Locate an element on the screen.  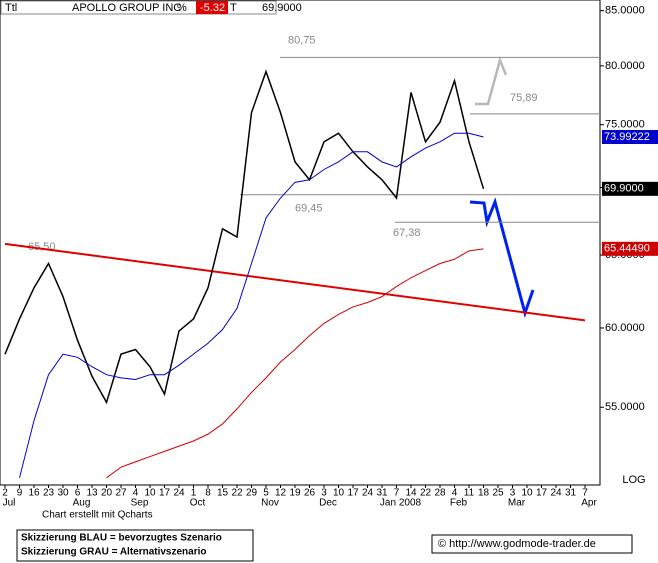
x-tick-label: 15 is located at coordinates (223, 493).